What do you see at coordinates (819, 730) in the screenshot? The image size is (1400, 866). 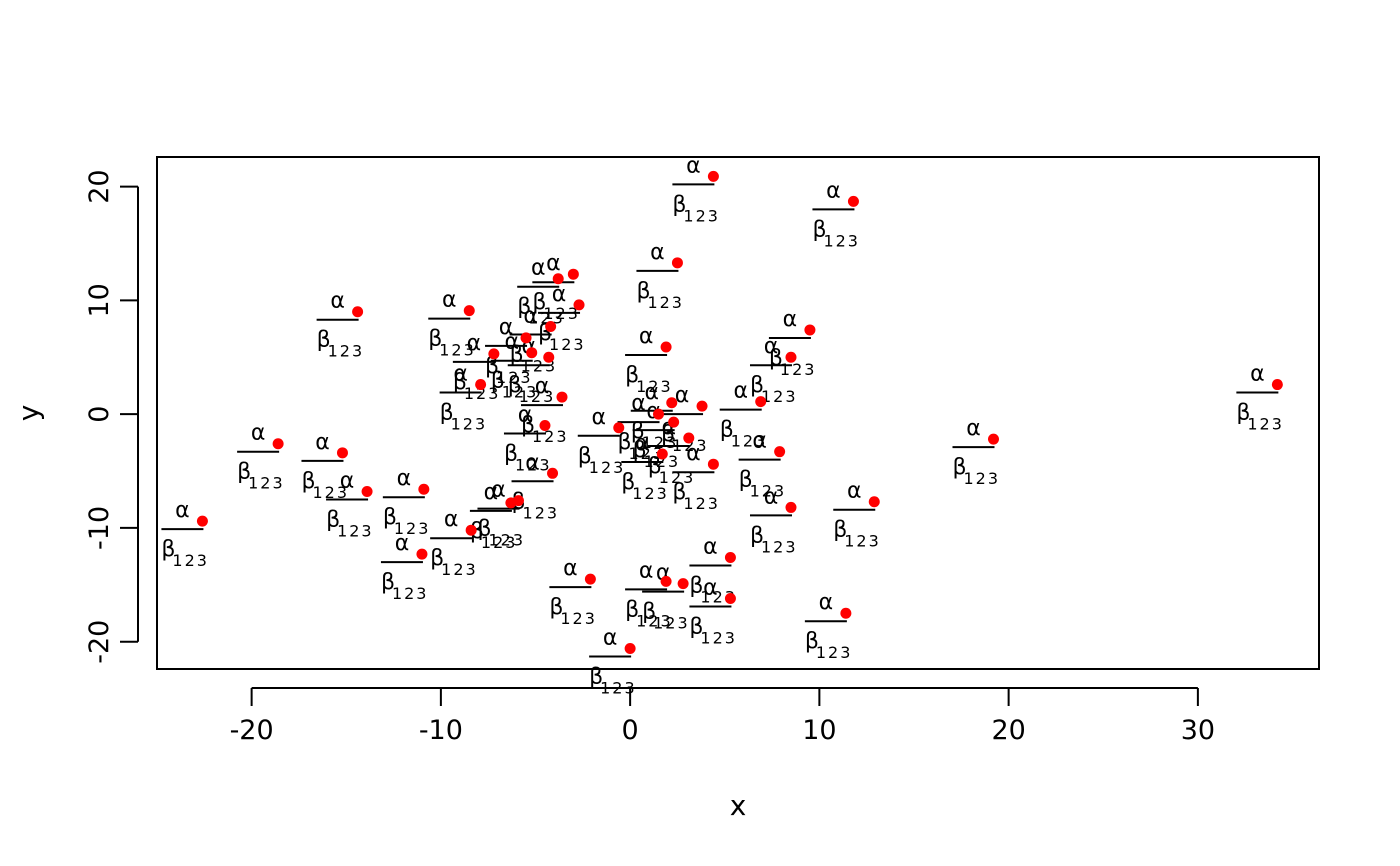 I see `x-tick-label: 10` at bounding box center [819, 730].